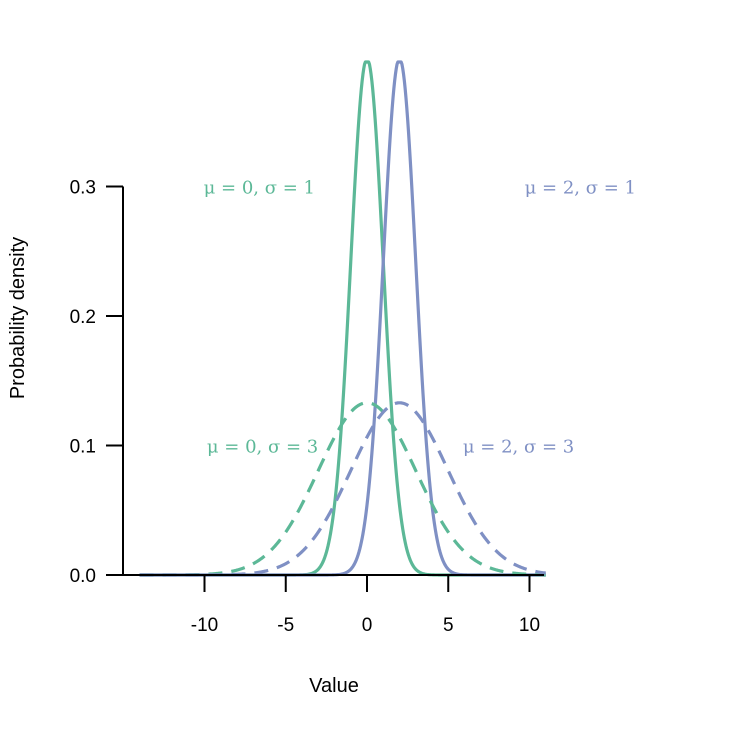 The height and width of the screenshot is (729, 729). Describe the element at coordinates (518, 447) in the screenshot. I see `series-label-3: μ = 2, σ = 3` at that location.